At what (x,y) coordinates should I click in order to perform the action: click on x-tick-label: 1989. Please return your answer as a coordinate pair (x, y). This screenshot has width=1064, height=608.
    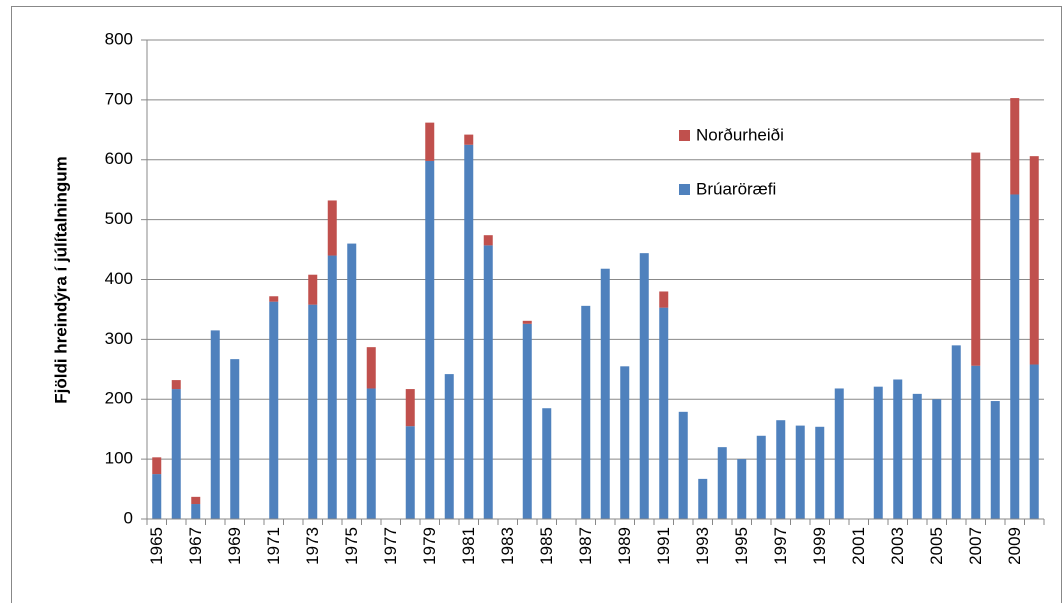
    Looking at the image, I should click on (624, 546).